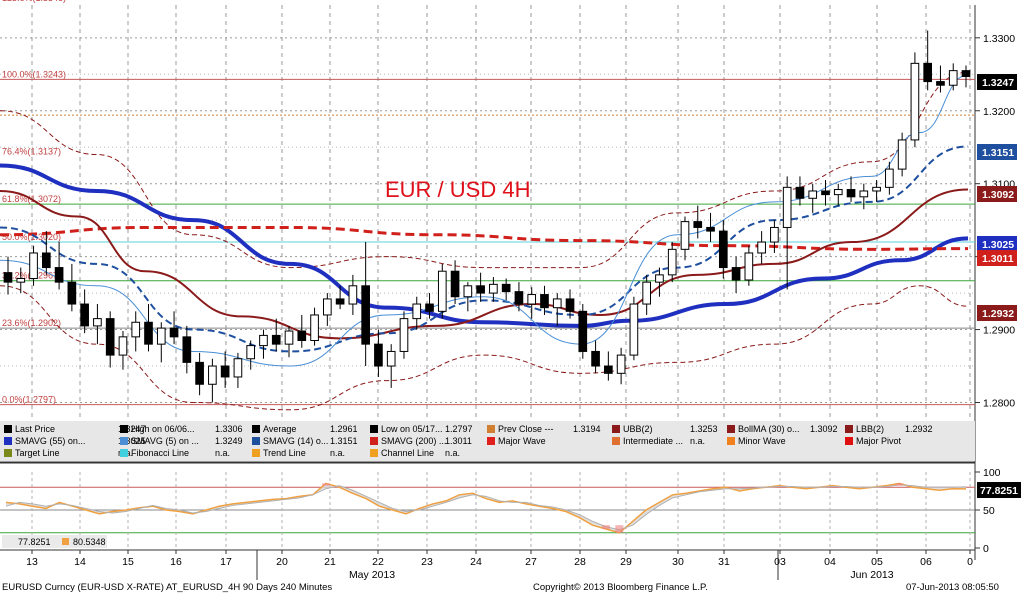 The width and height of the screenshot is (1024, 595). Describe the element at coordinates (34, 74) in the screenshot. I see `fib-level-label: 100.0%(1.3243)` at that location.